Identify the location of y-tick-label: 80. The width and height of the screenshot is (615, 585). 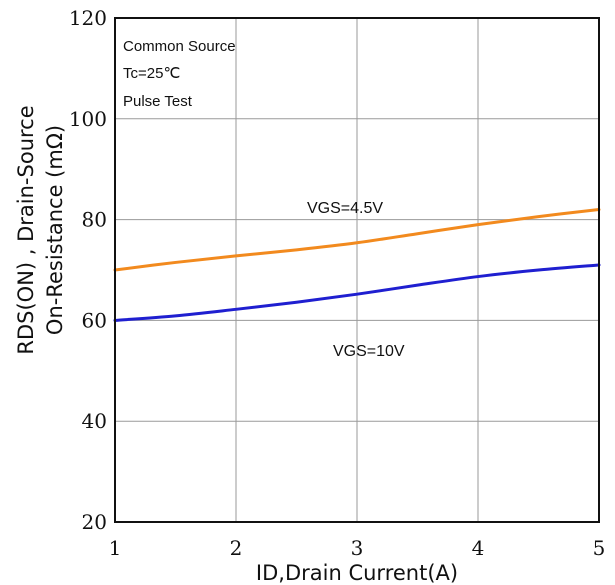
(94, 220).